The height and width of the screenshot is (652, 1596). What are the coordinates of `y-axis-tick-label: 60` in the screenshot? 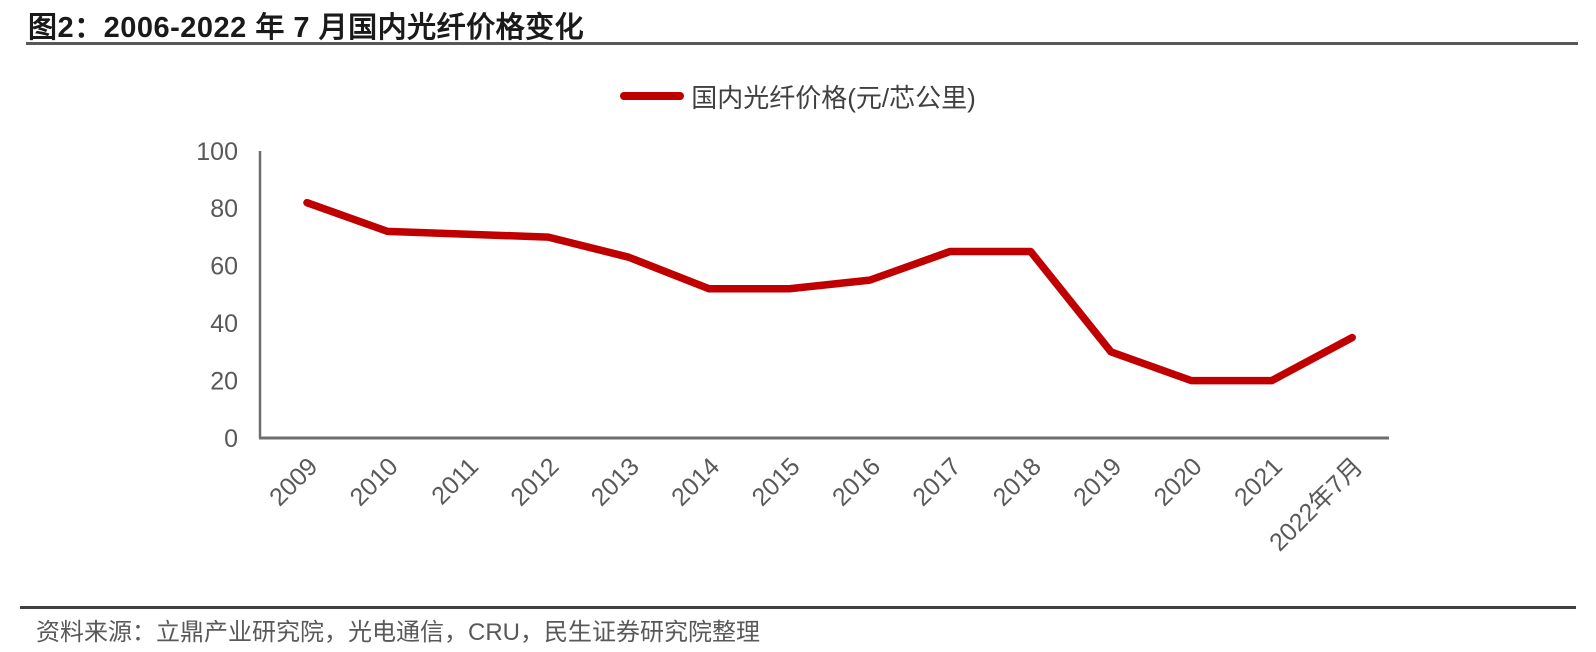 It's located at (224, 267).